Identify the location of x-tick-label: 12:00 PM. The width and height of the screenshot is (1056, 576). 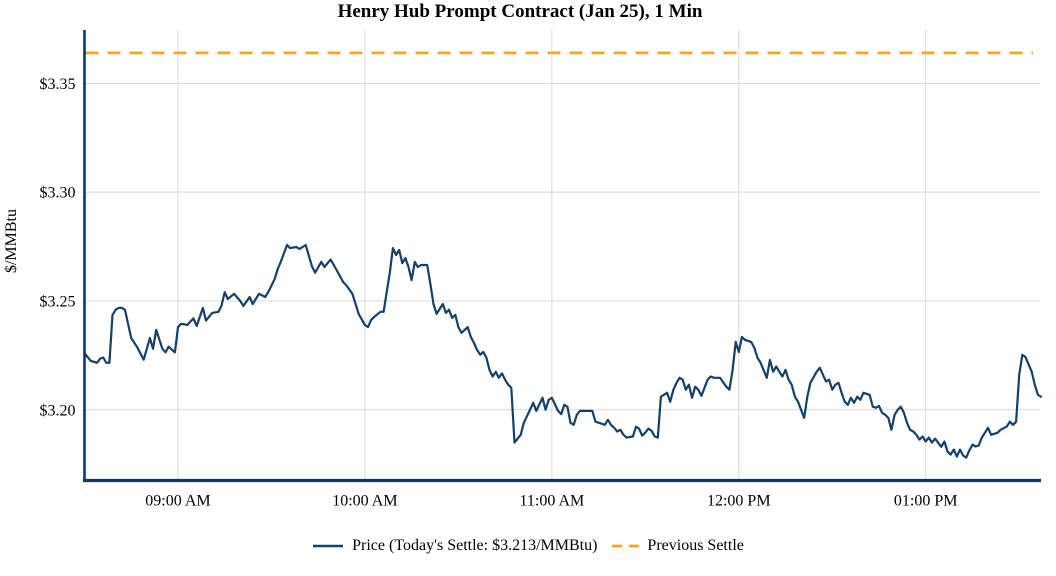
(739, 501).